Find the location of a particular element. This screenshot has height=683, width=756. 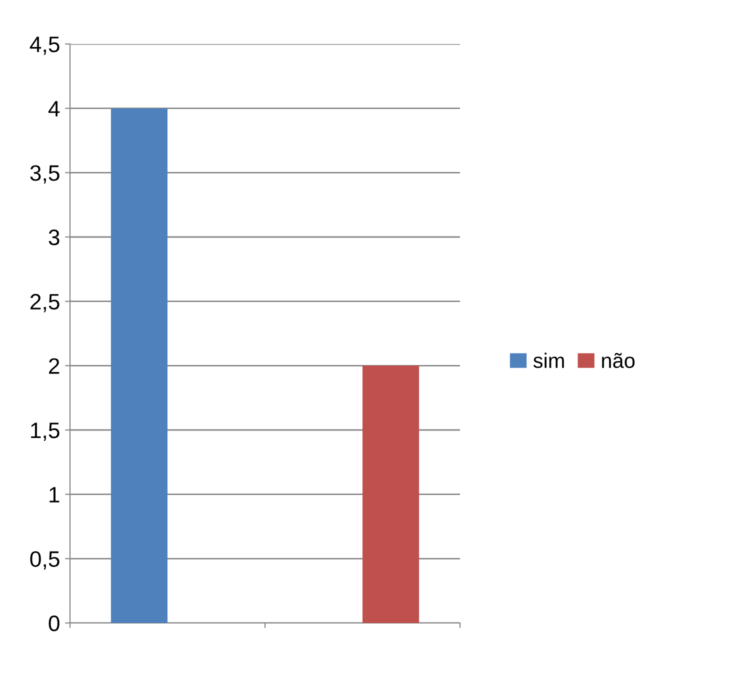

y-tick-label: 0,5 is located at coordinates (45, 560).